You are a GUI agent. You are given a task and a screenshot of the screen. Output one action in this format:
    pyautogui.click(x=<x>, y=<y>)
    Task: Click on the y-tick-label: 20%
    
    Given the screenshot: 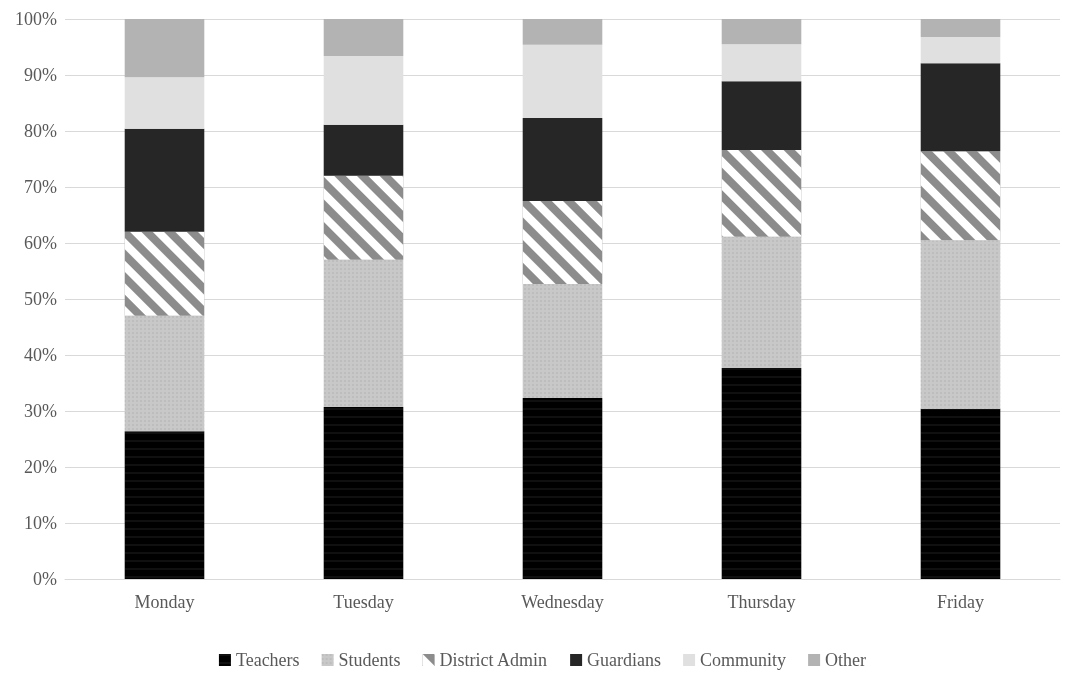 What is the action you would take?
    pyautogui.click(x=40, y=467)
    